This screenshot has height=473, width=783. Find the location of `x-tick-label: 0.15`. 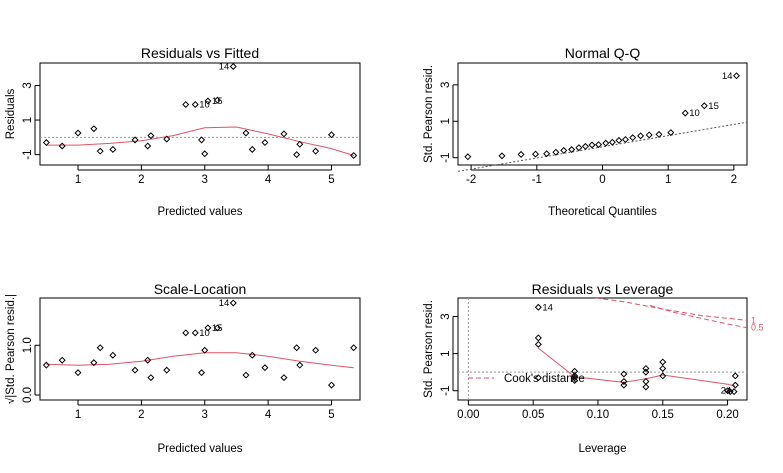

x-tick-label: 0.15 is located at coordinates (663, 415).